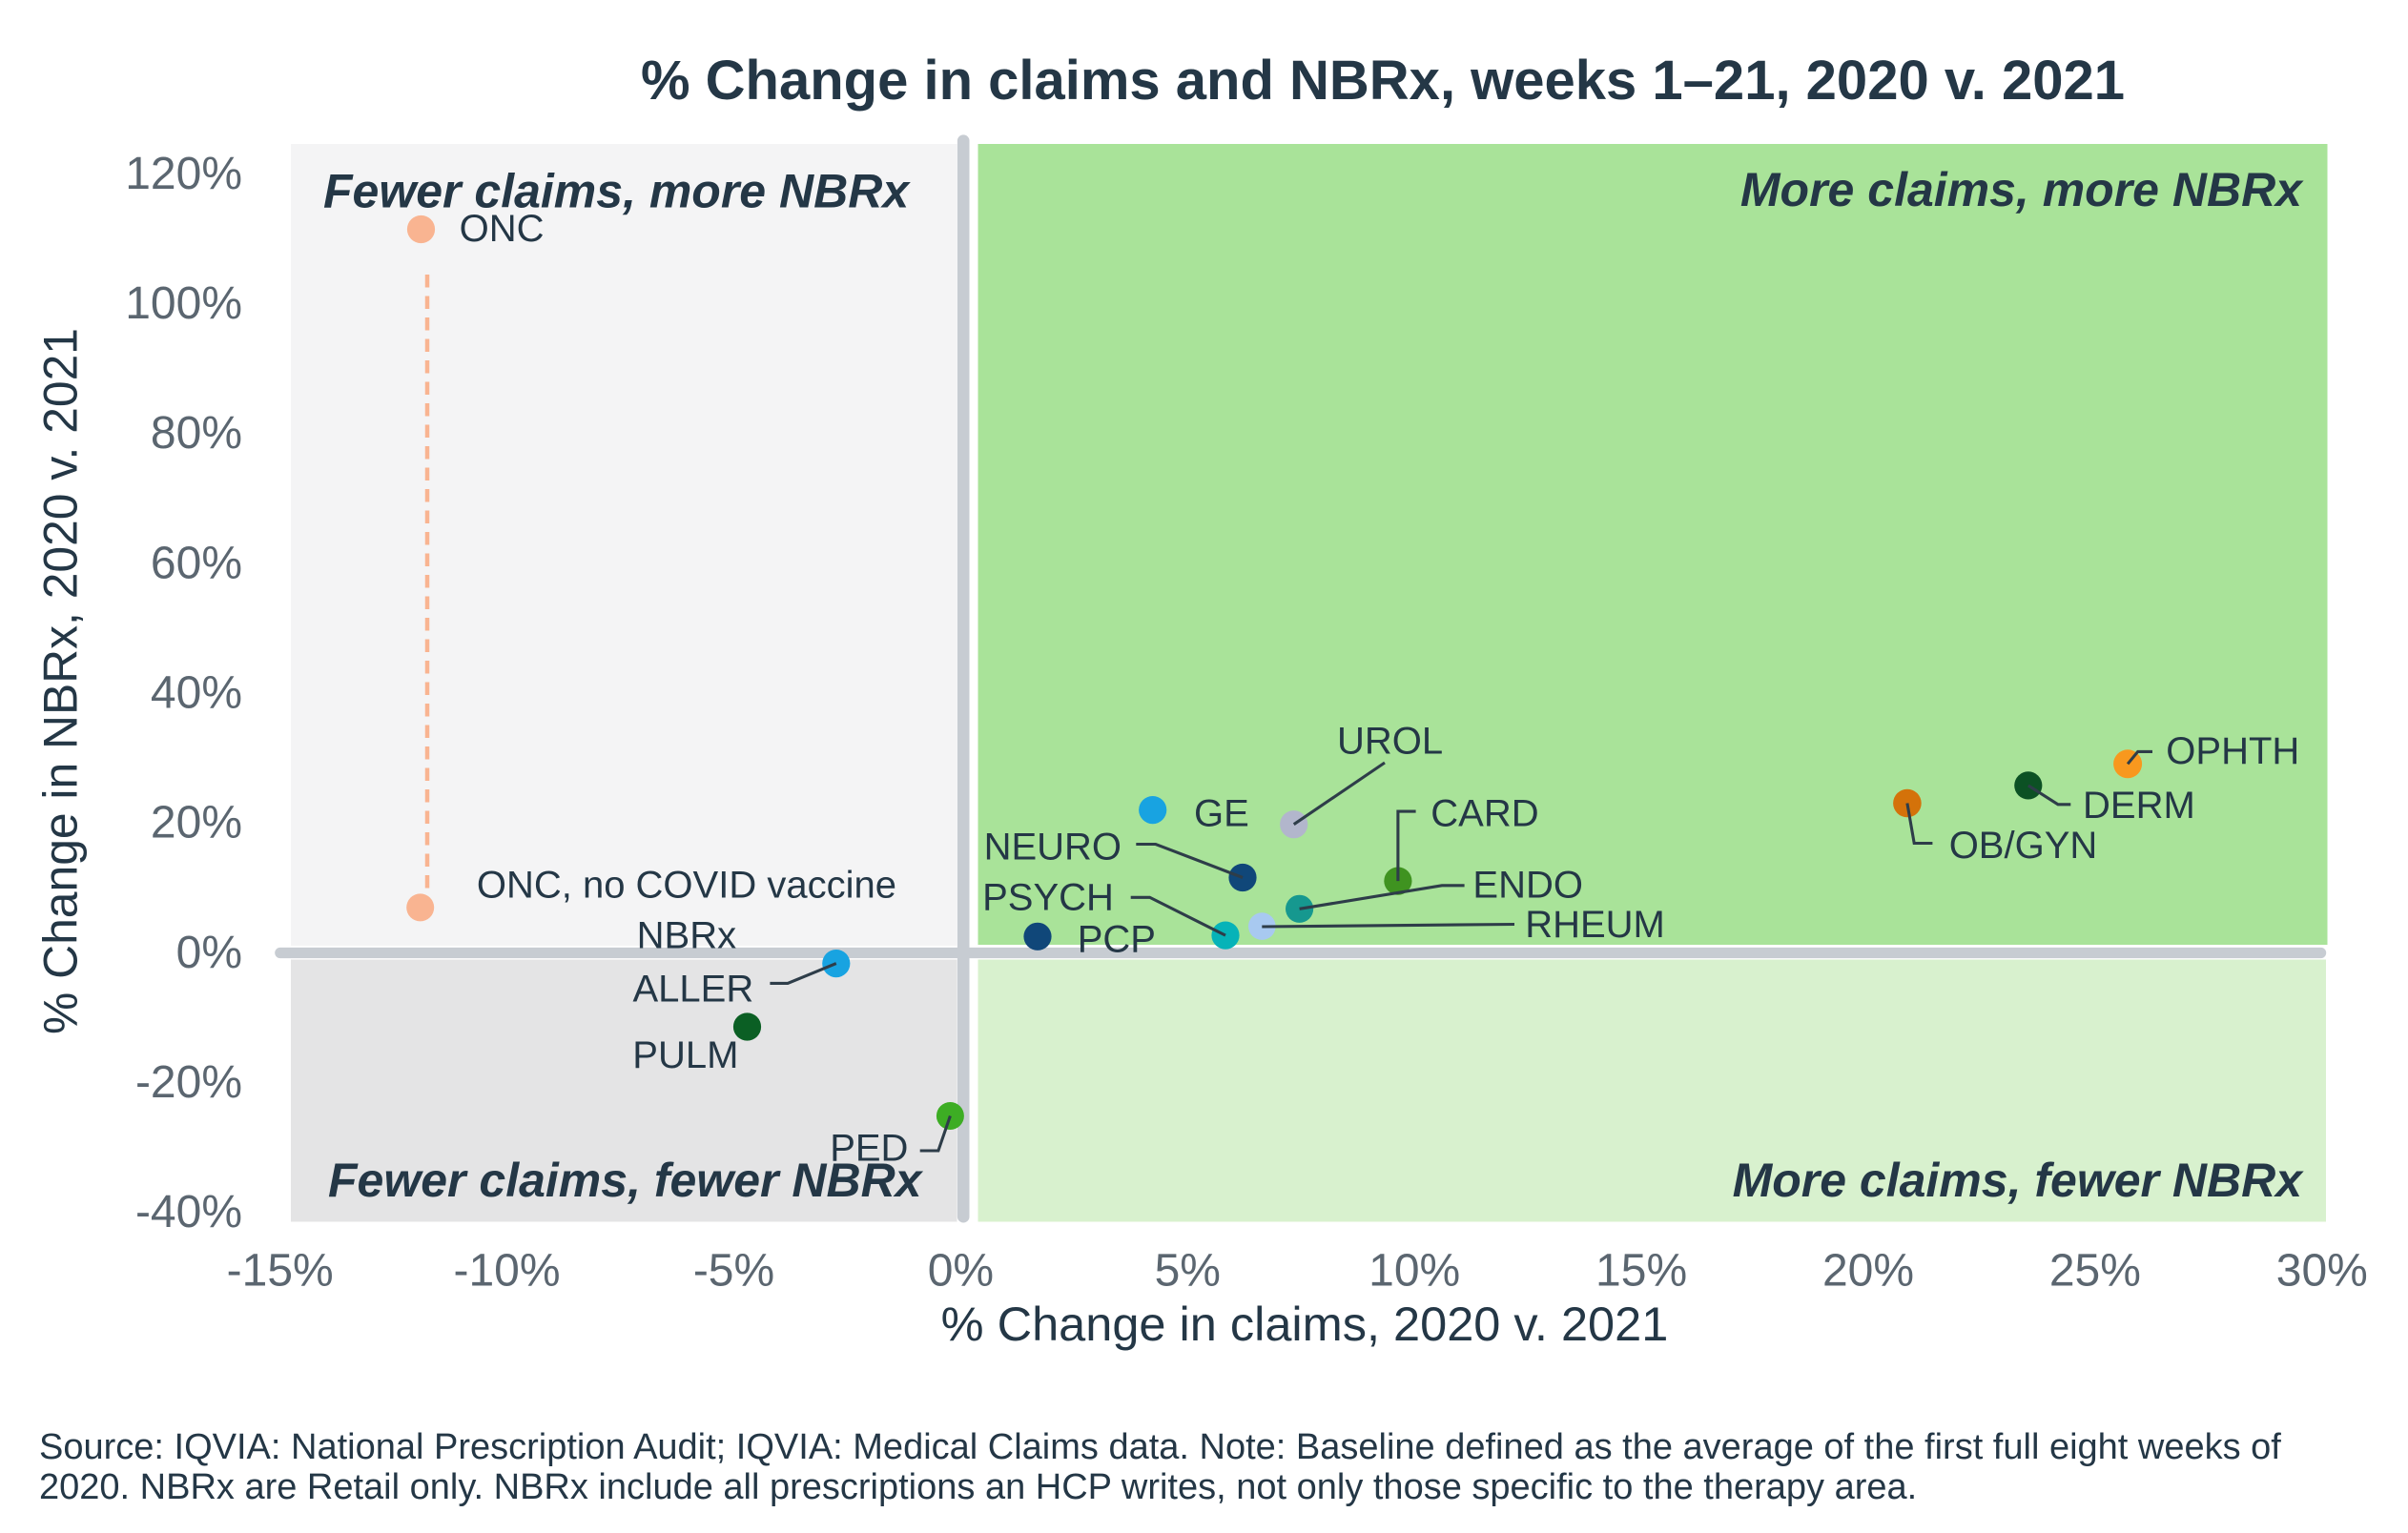 The height and width of the screenshot is (1533, 2408). I want to click on svg-text: GE, so click(1221, 814).